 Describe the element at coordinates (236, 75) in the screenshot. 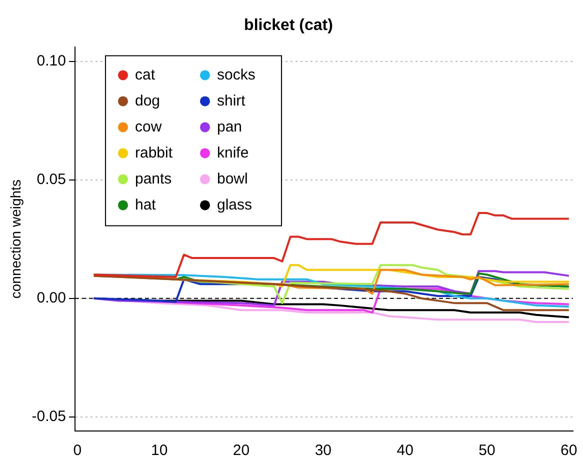

I see `legend-label: socks` at that location.